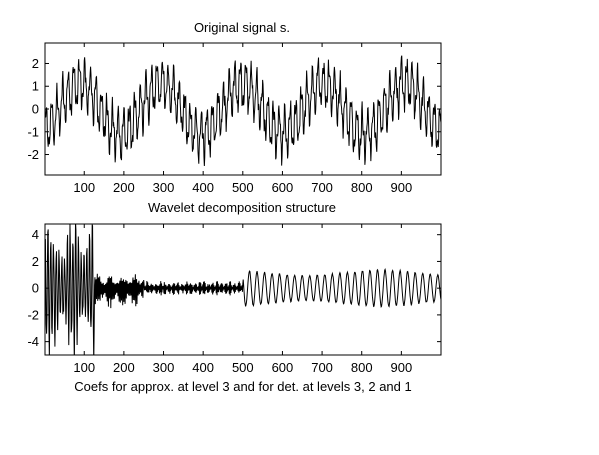 Image resolution: width=599 pixels, height=455 pixels. I want to click on y-tick-label: 4, so click(35, 234).